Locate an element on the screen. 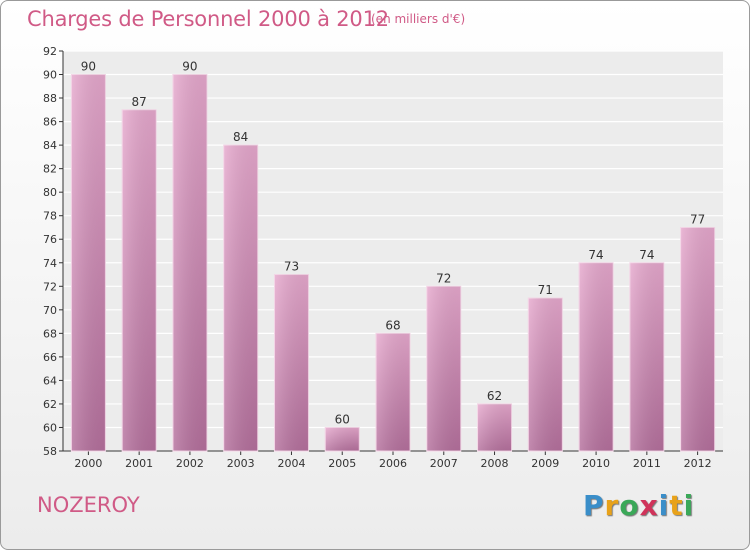 The width and height of the screenshot is (750, 550). y-tick-label: 84 is located at coordinates (50, 145).